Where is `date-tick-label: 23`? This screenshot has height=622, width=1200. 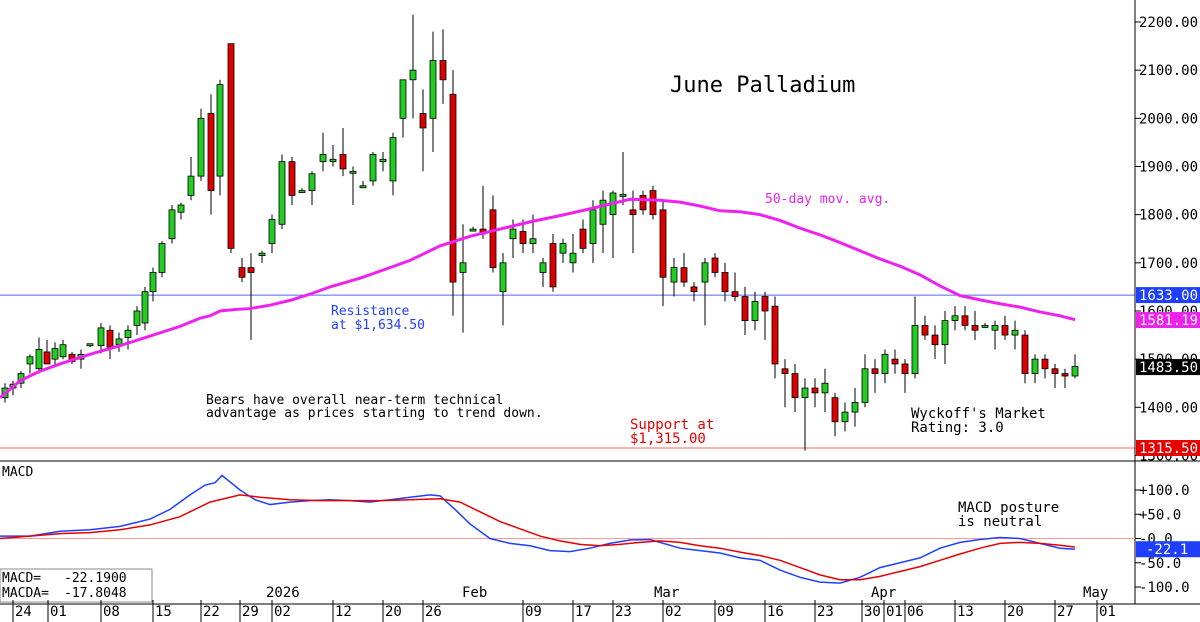
date-tick-label: 23 is located at coordinates (623, 612).